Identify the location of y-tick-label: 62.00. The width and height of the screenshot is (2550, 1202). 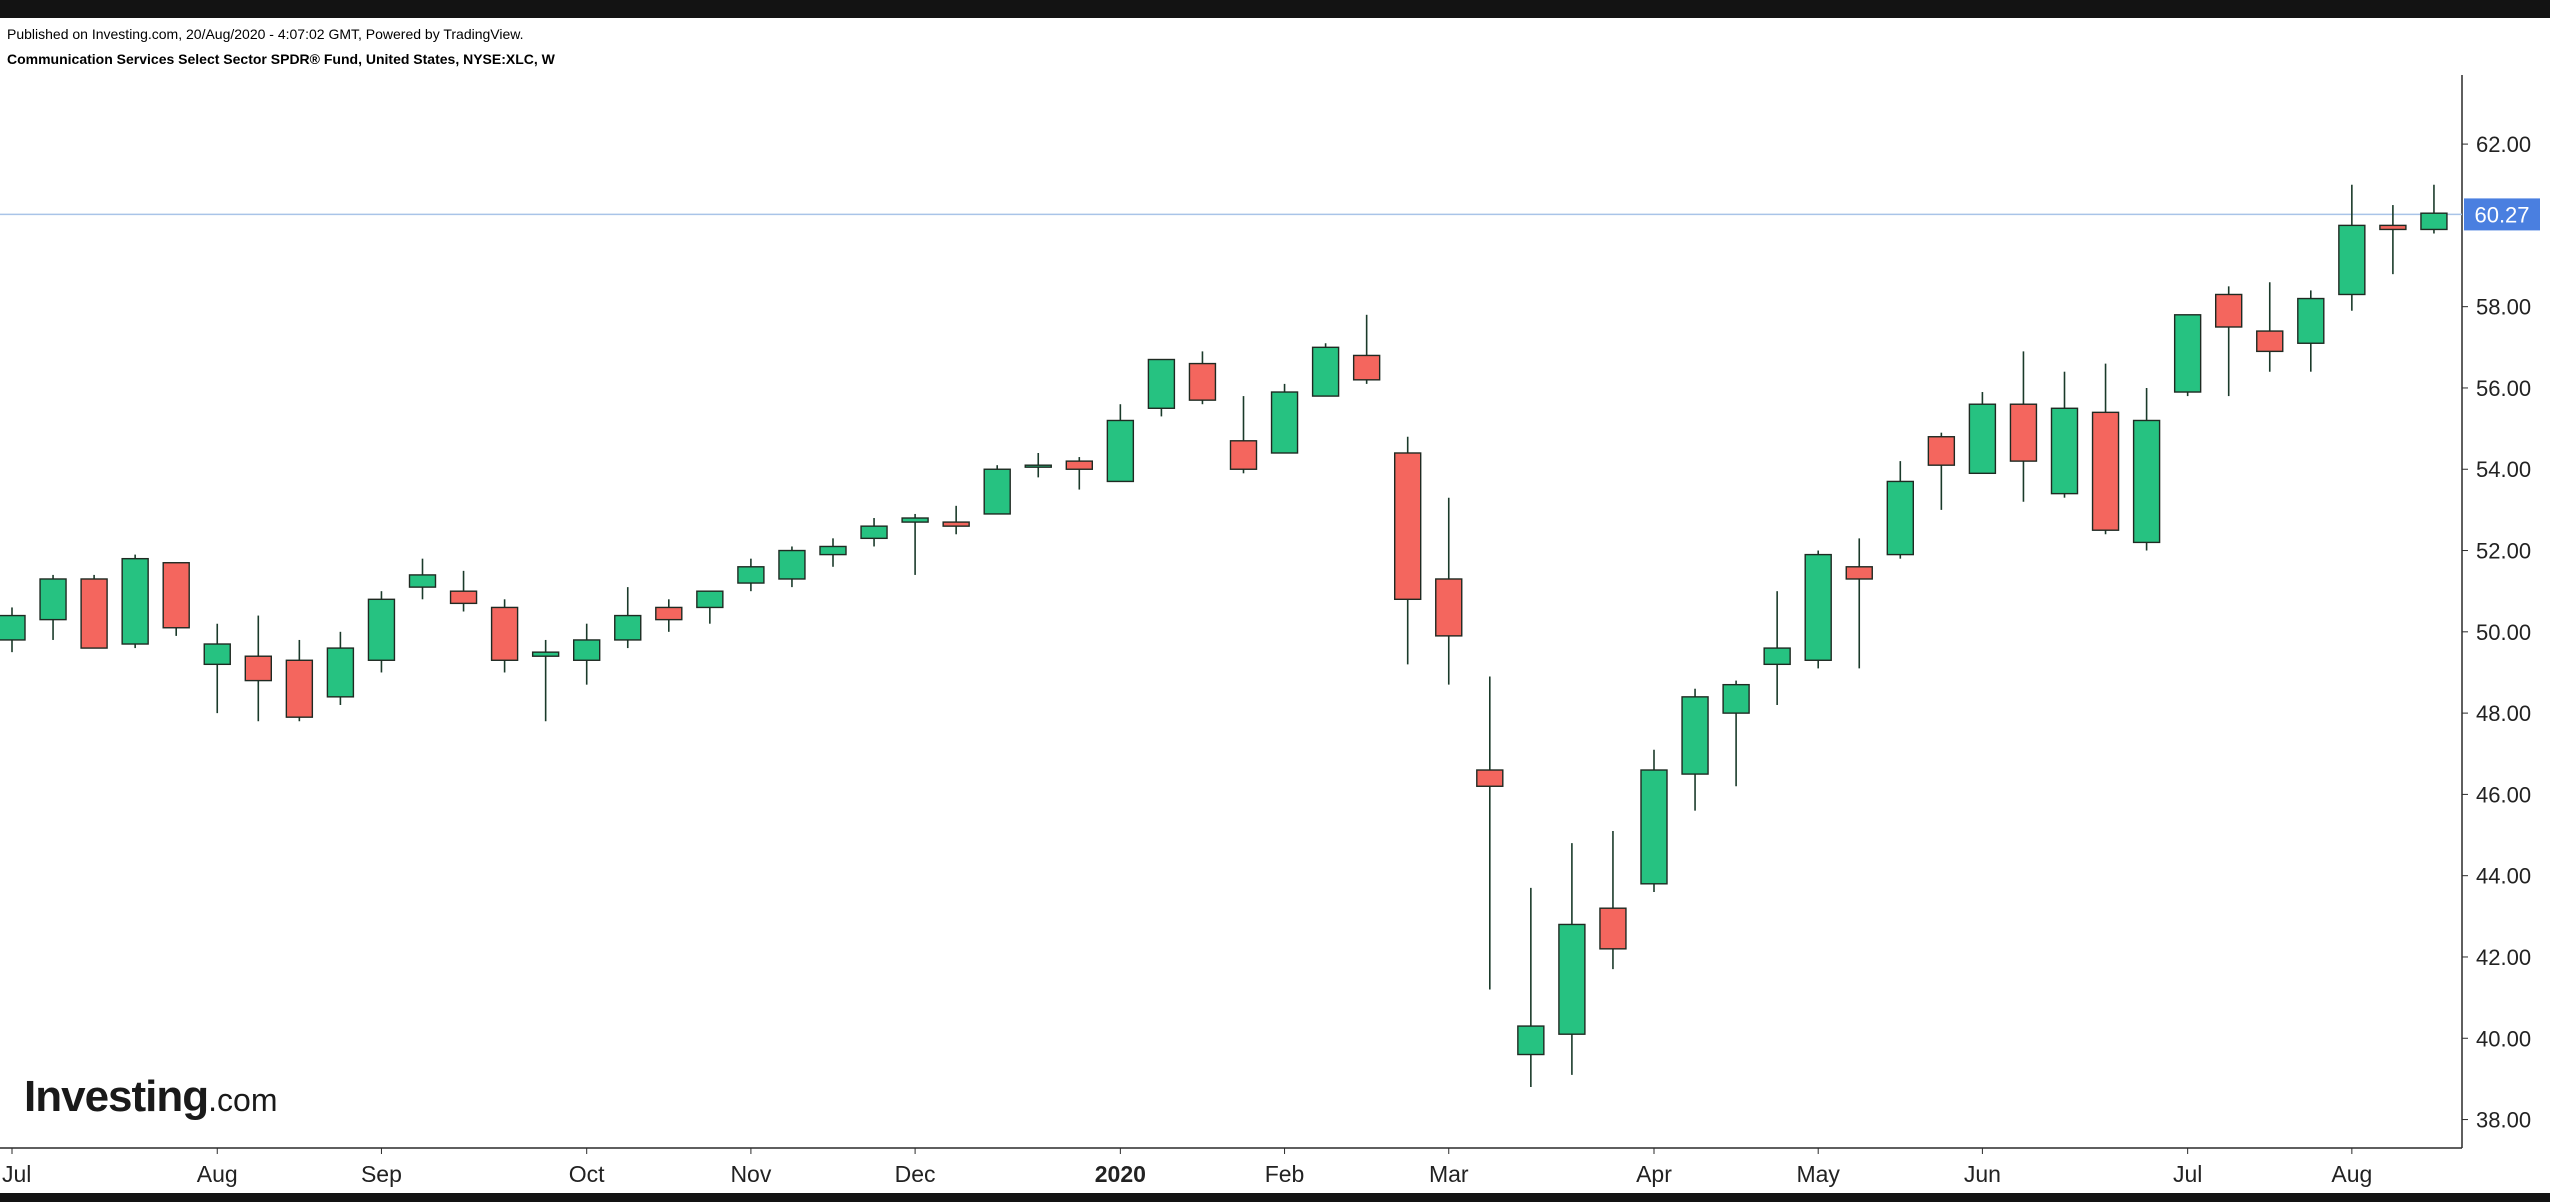
(2503, 144).